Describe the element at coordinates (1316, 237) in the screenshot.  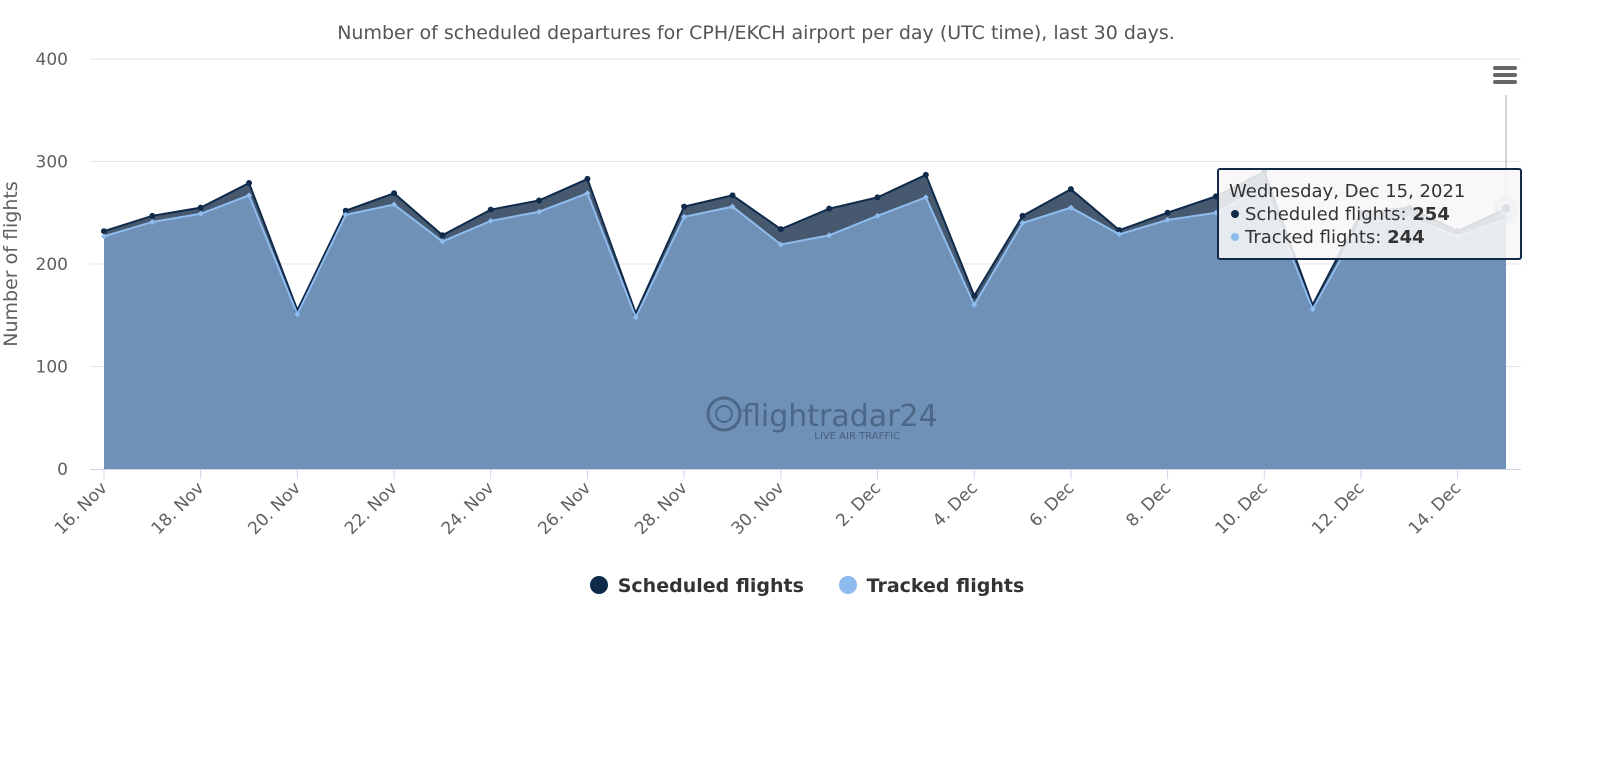
I see `tooltip-label: Tracked flights:` at that location.